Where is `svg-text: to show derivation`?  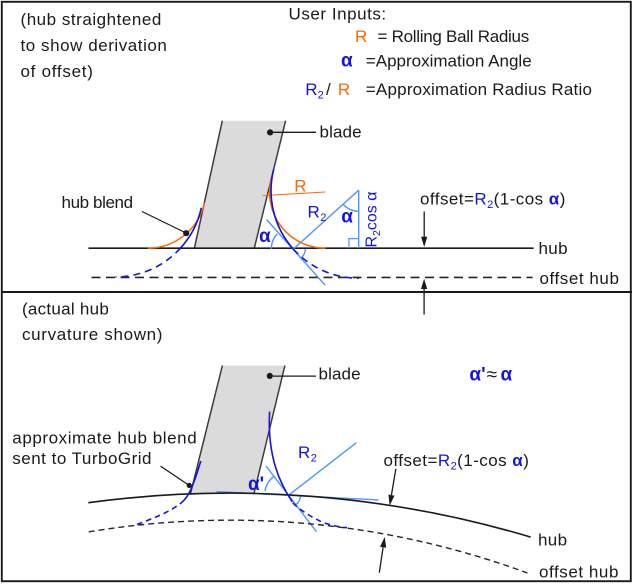
svg-text: to show derivation is located at coordinates (94, 45).